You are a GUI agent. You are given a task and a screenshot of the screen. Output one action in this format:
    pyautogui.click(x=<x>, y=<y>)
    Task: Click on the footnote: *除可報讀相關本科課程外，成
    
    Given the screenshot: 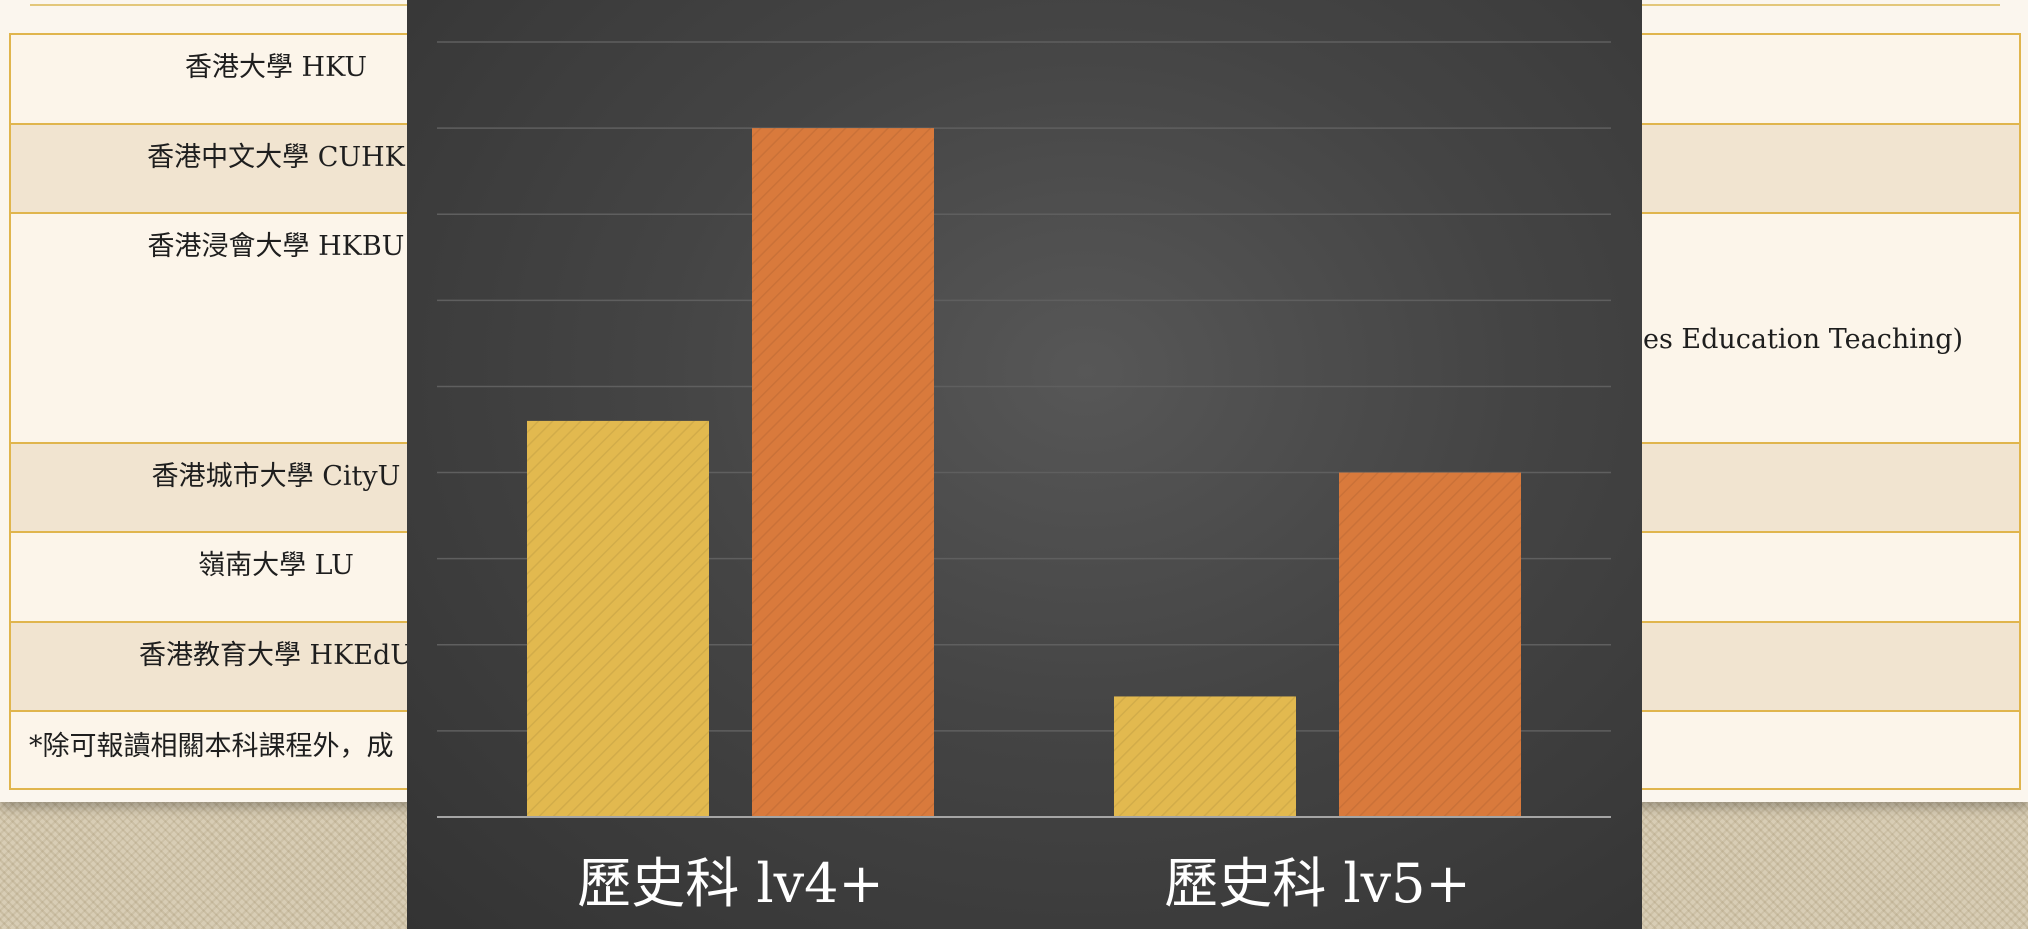 What is the action you would take?
    pyautogui.click(x=211, y=746)
    